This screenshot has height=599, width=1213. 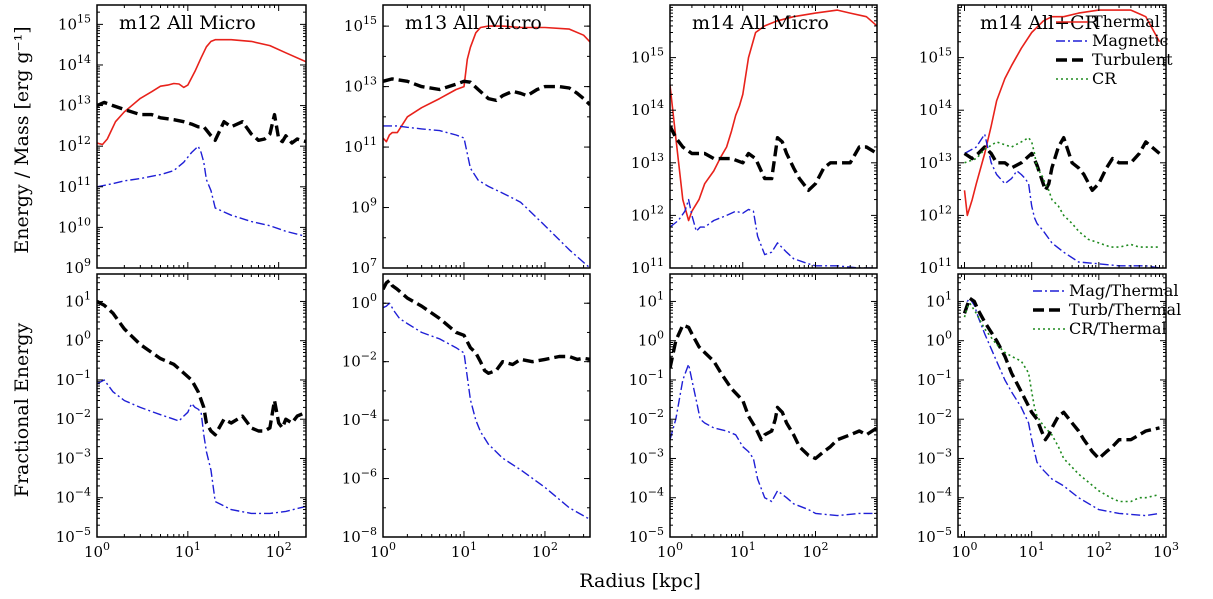 I want to click on panel-2: 10⁷ 10⁹ 10¹¹ 10¹³ 10¹⁵ m13 All Micro, so click(x=467, y=140).